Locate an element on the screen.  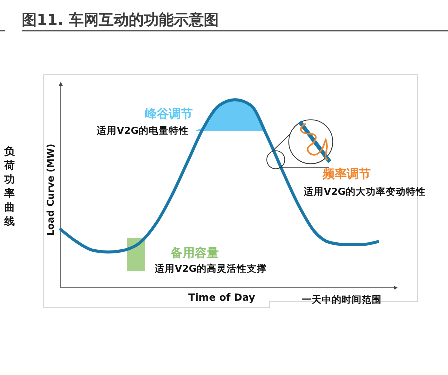
text: 负荷功率曲线 is located at coordinates (10, 186).